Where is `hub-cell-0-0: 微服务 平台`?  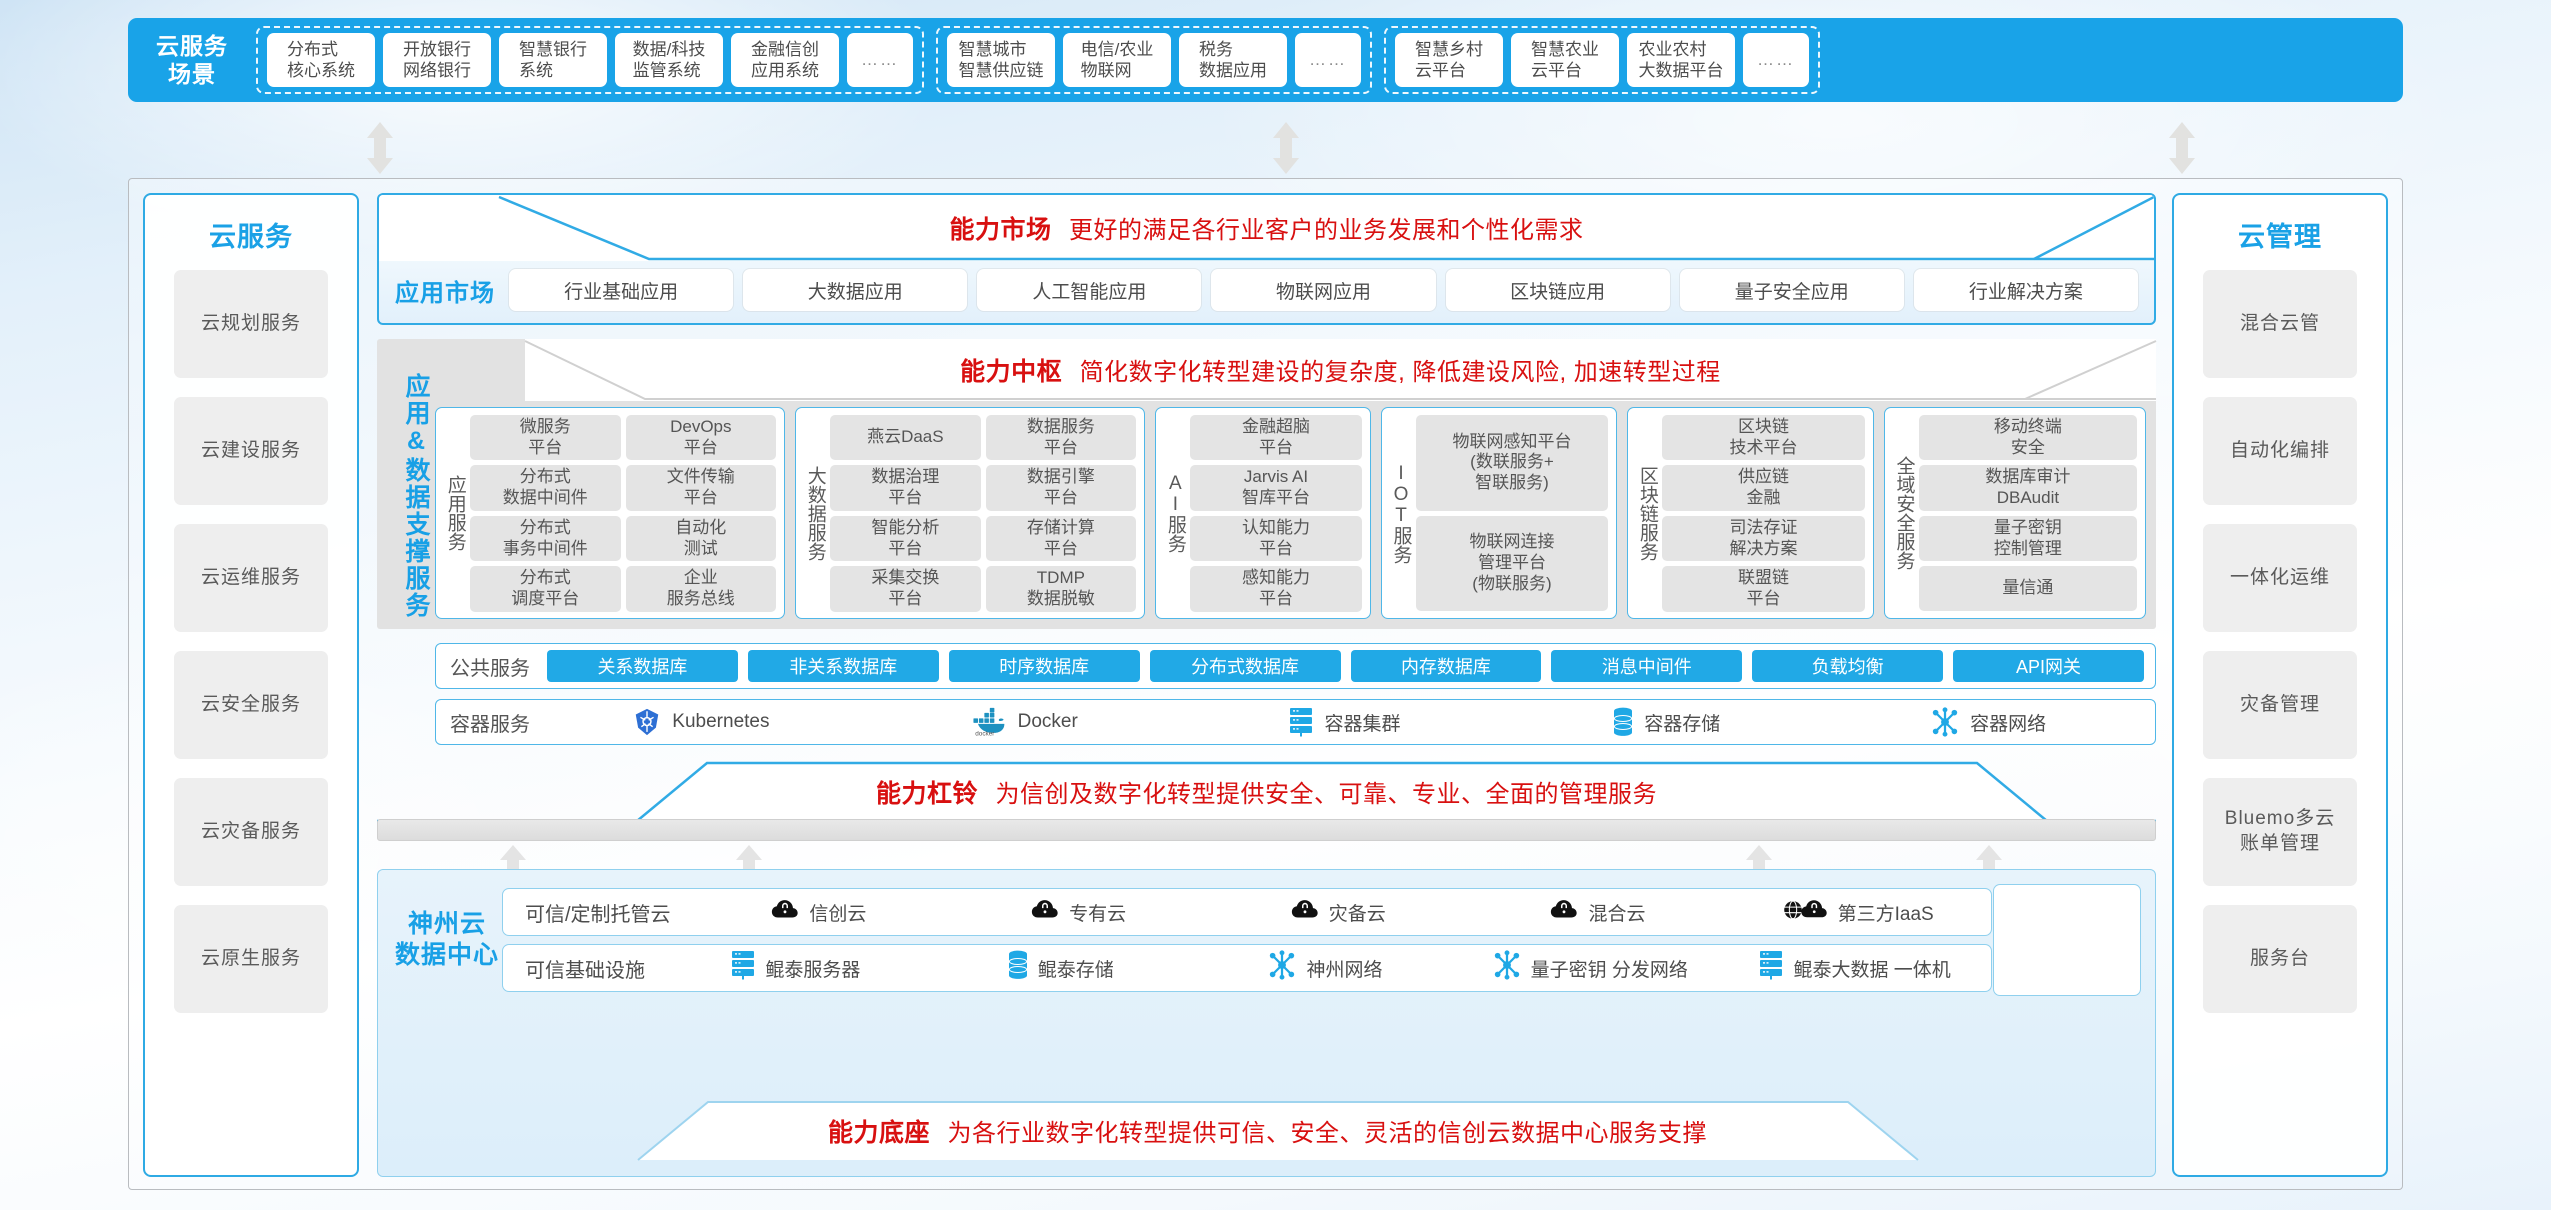 hub-cell-0-0: 微服务 平台 is located at coordinates (545, 438).